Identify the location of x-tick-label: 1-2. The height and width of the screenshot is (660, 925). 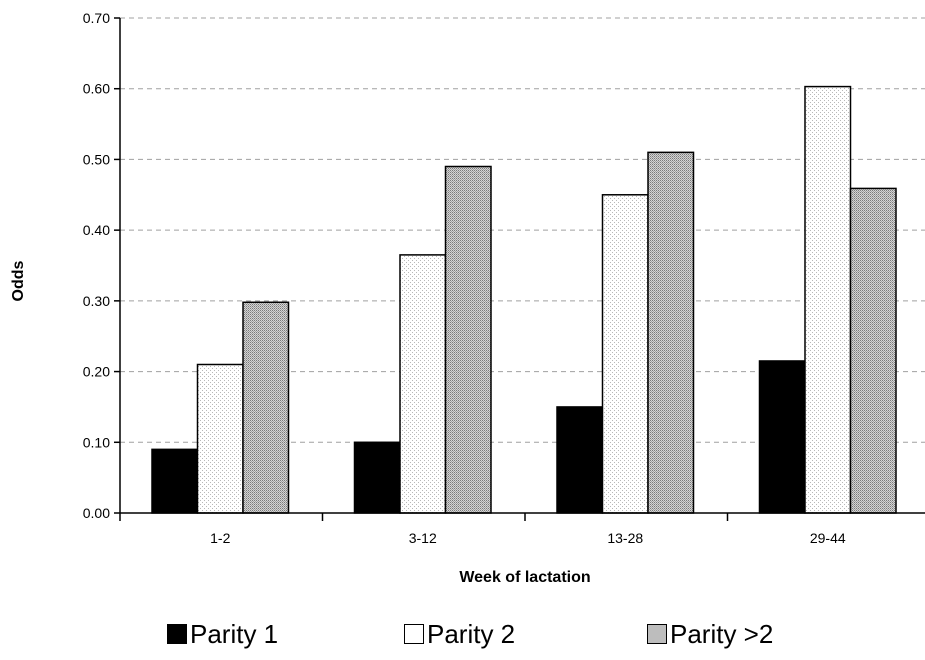
(220, 538).